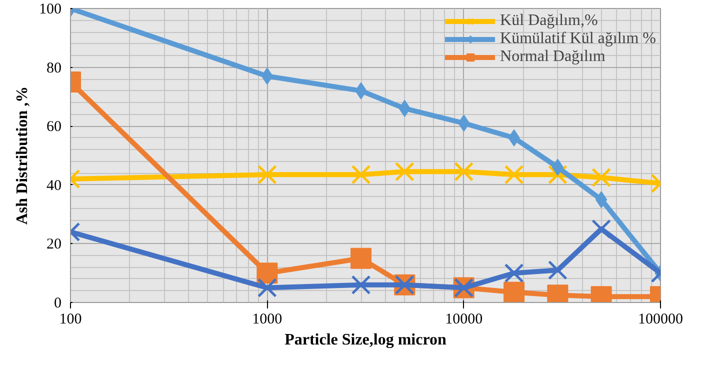  What do you see at coordinates (660, 320) in the screenshot?
I see `x-tick-label: 100000` at bounding box center [660, 320].